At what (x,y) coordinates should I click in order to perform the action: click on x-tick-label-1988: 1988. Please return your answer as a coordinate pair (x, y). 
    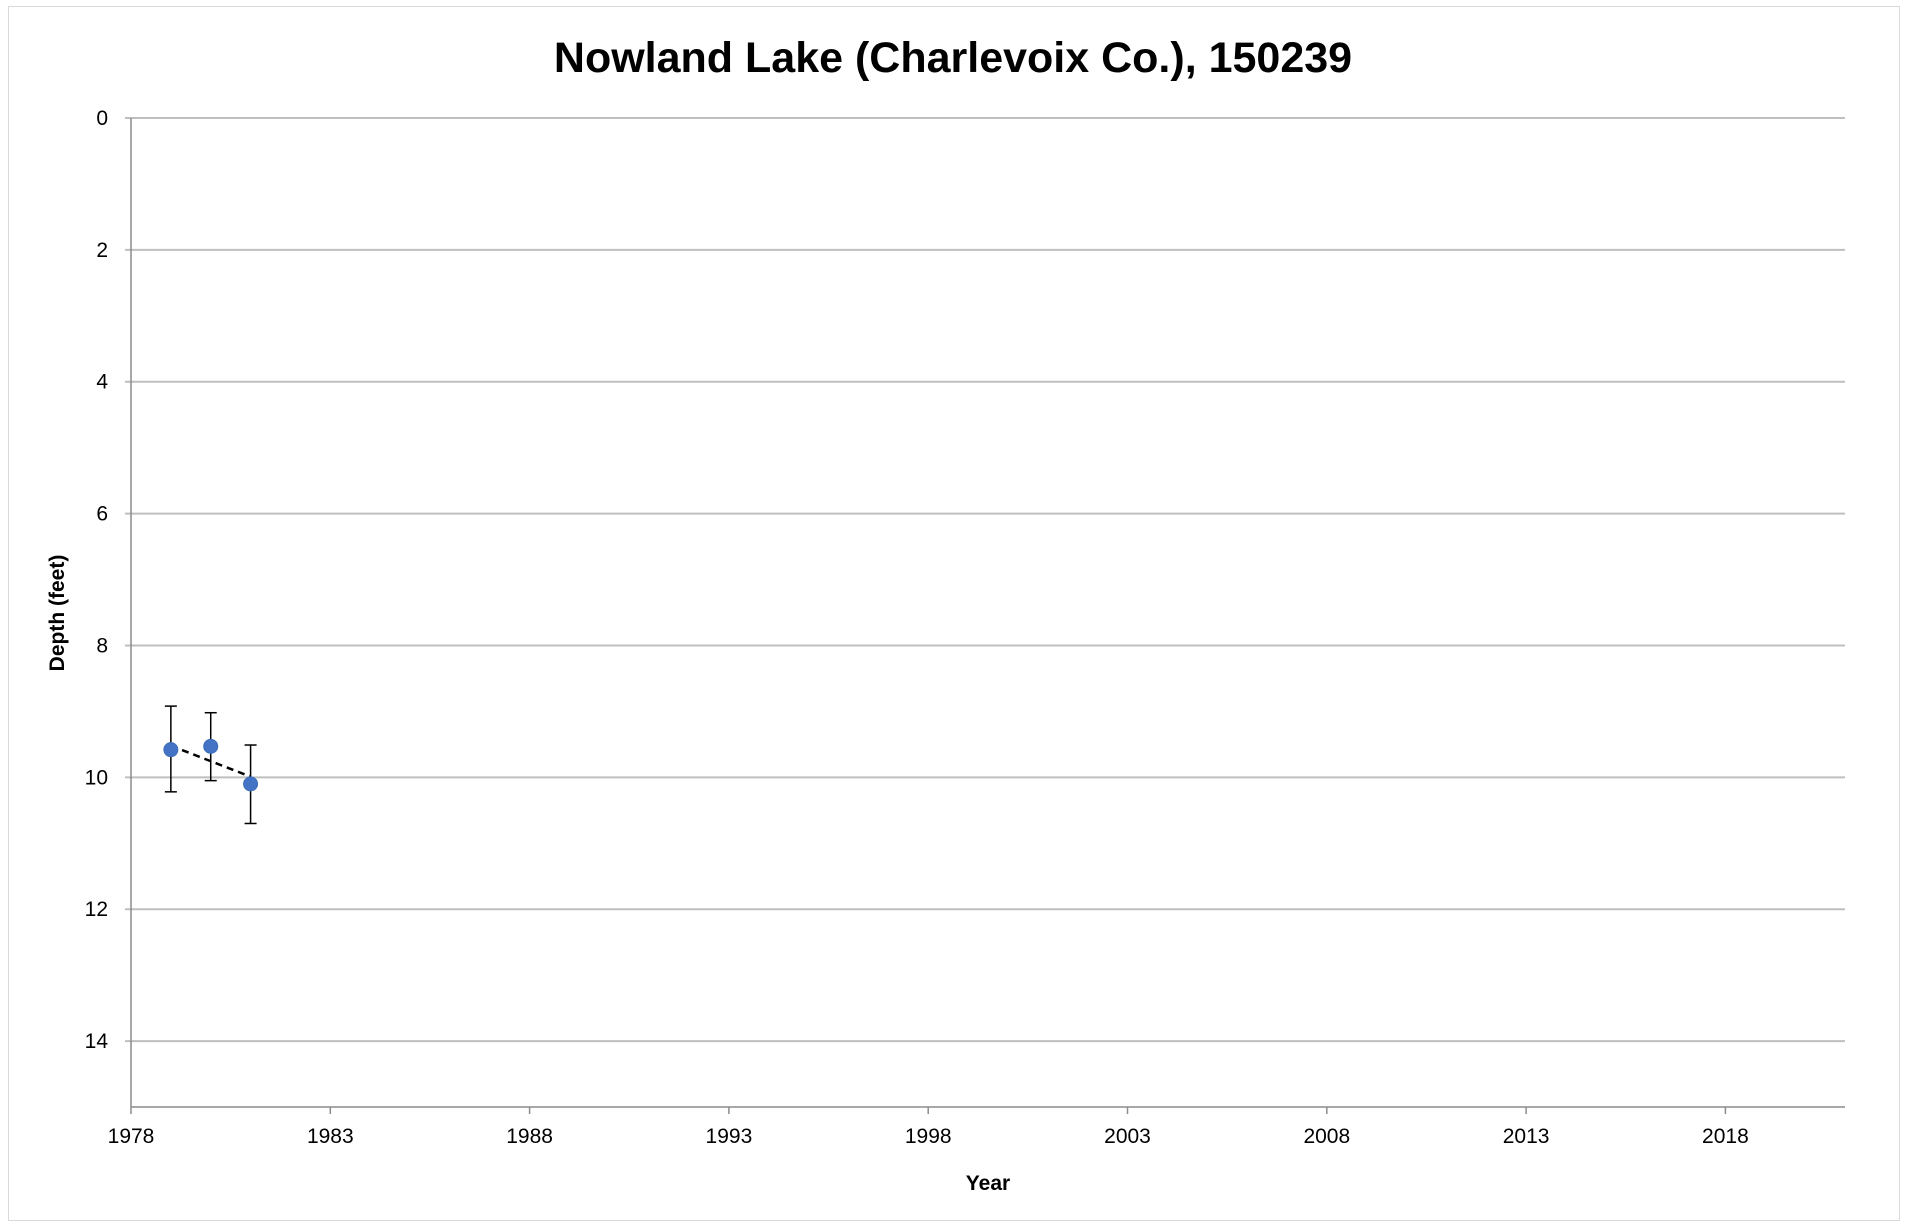
    Looking at the image, I should click on (529, 1136).